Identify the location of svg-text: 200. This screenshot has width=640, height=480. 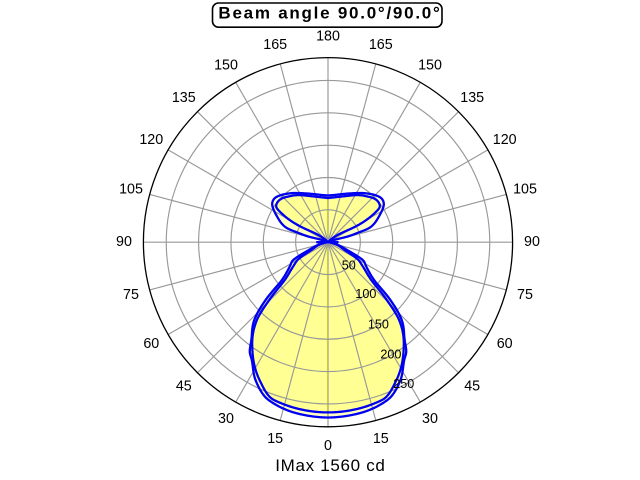
(390, 354).